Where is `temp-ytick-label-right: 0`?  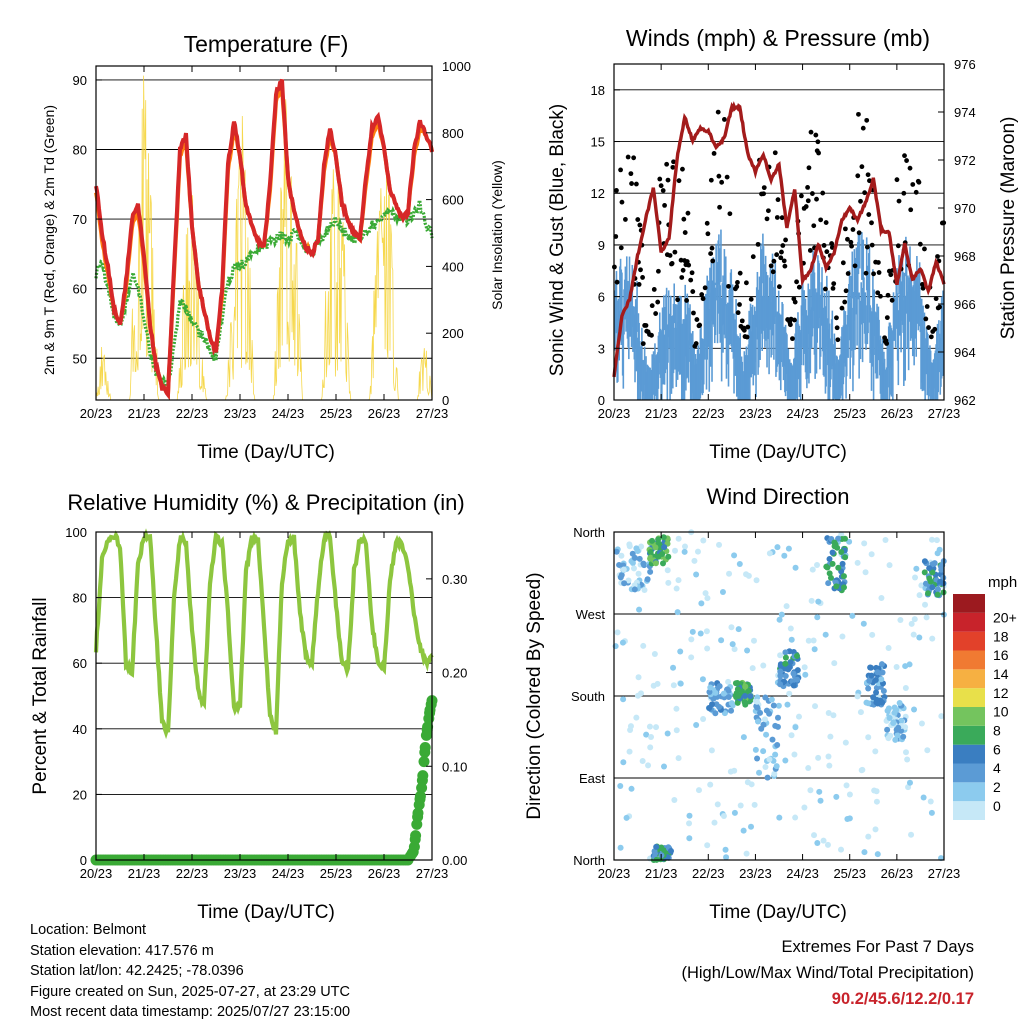 temp-ytick-label-right: 0 is located at coordinates (445, 400).